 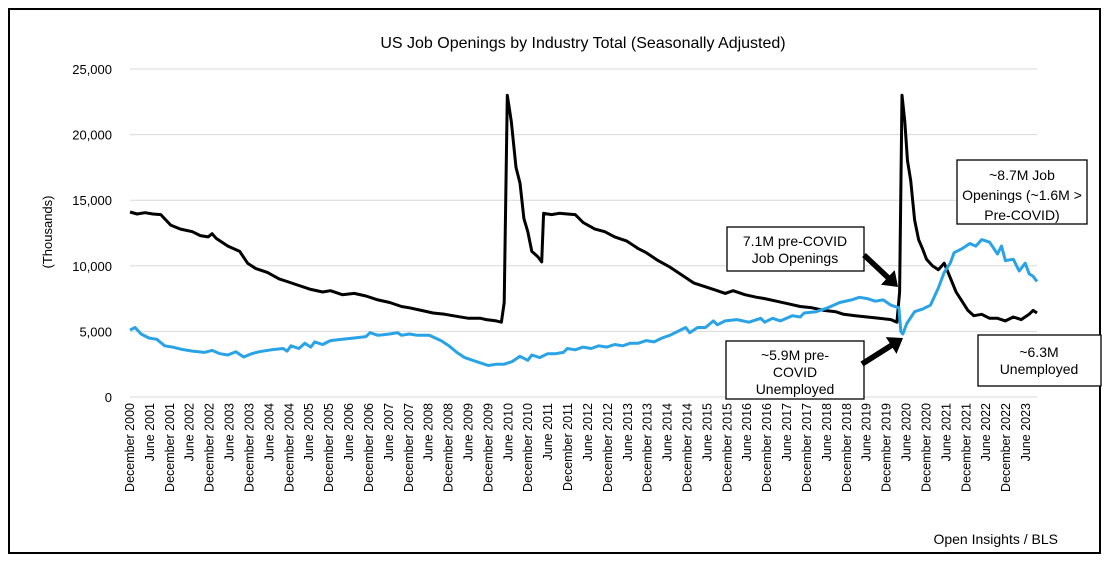 What do you see at coordinates (986, 432) in the screenshot?
I see `x-tick-label: June 2022` at bounding box center [986, 432].